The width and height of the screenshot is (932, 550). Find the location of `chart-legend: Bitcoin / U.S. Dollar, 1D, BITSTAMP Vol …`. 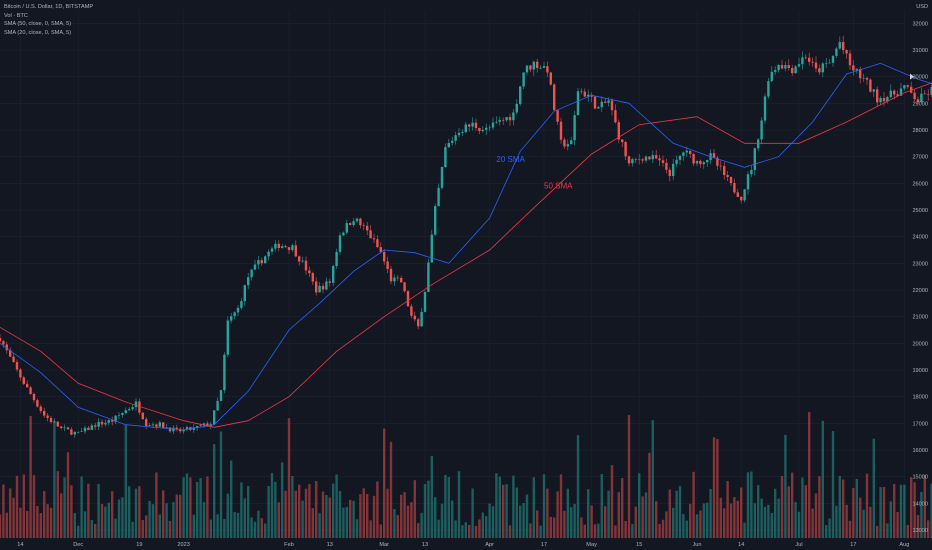

chart-legend: Bitcoin / U.S. Dollar, 1D, BITSTAMP Vol … is located at coordinates (48, 20).